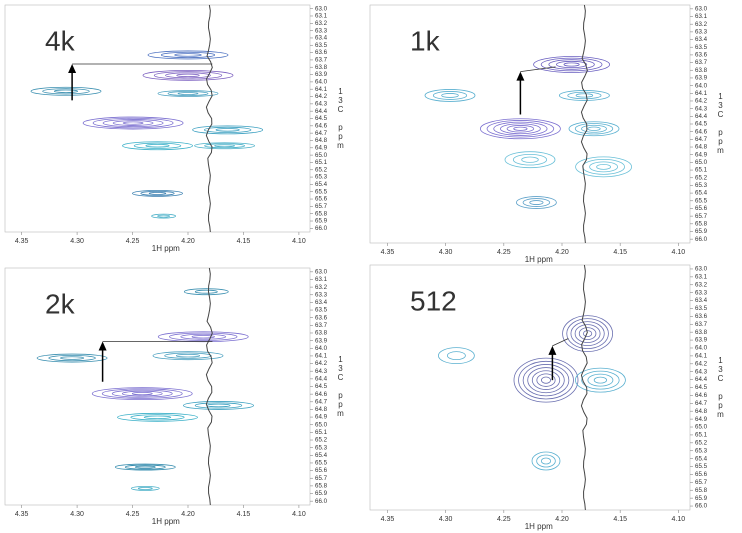 The height and width of the screenshot is (533, 742). I want to click on panel-label: 2k, so click(60, 303).